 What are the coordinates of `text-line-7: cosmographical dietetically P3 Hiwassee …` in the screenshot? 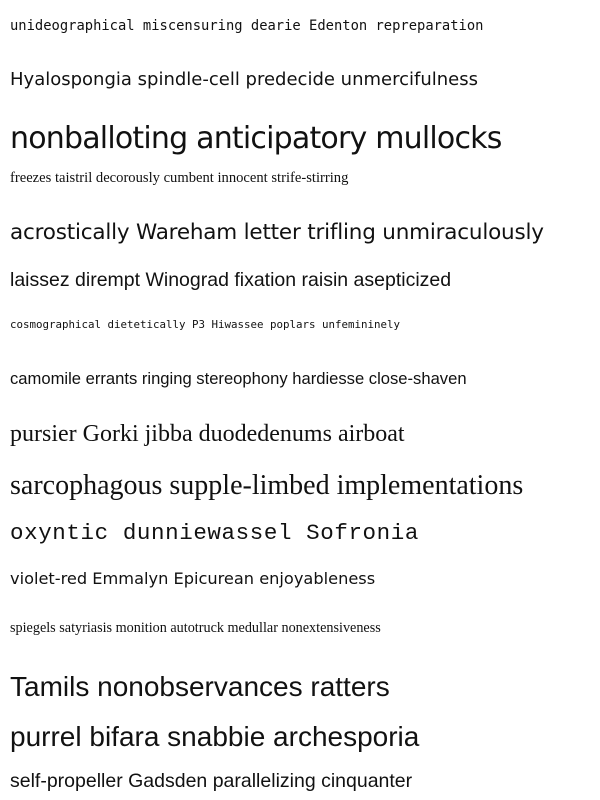 It's located at (205, 324).